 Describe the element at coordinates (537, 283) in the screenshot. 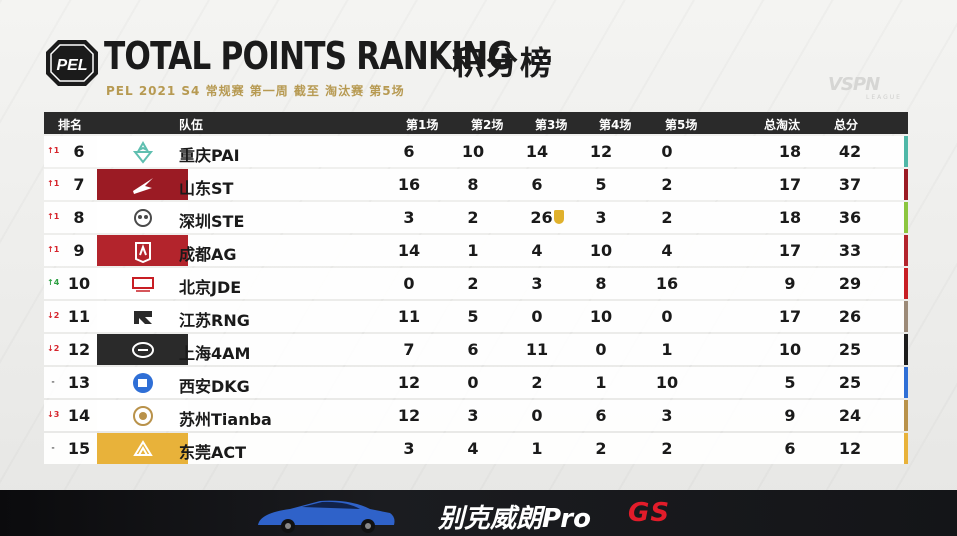

I see `game-3-points: 3` at that location.